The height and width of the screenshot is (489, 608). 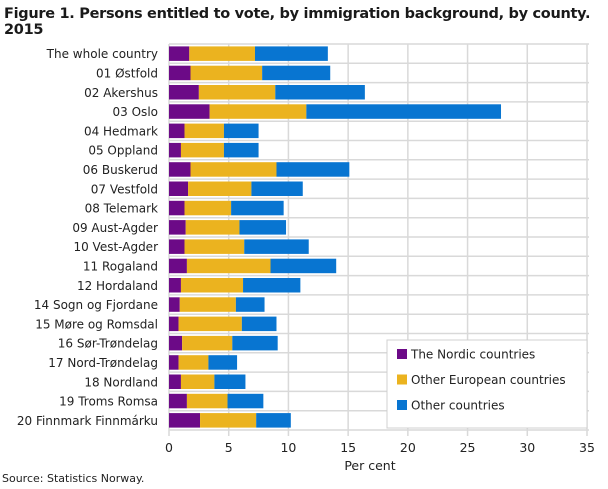 What do you see at coordinates (121, 209) in the screenshot?
I see `category-label: 08 Telemark` at bounding box center [121, 209].